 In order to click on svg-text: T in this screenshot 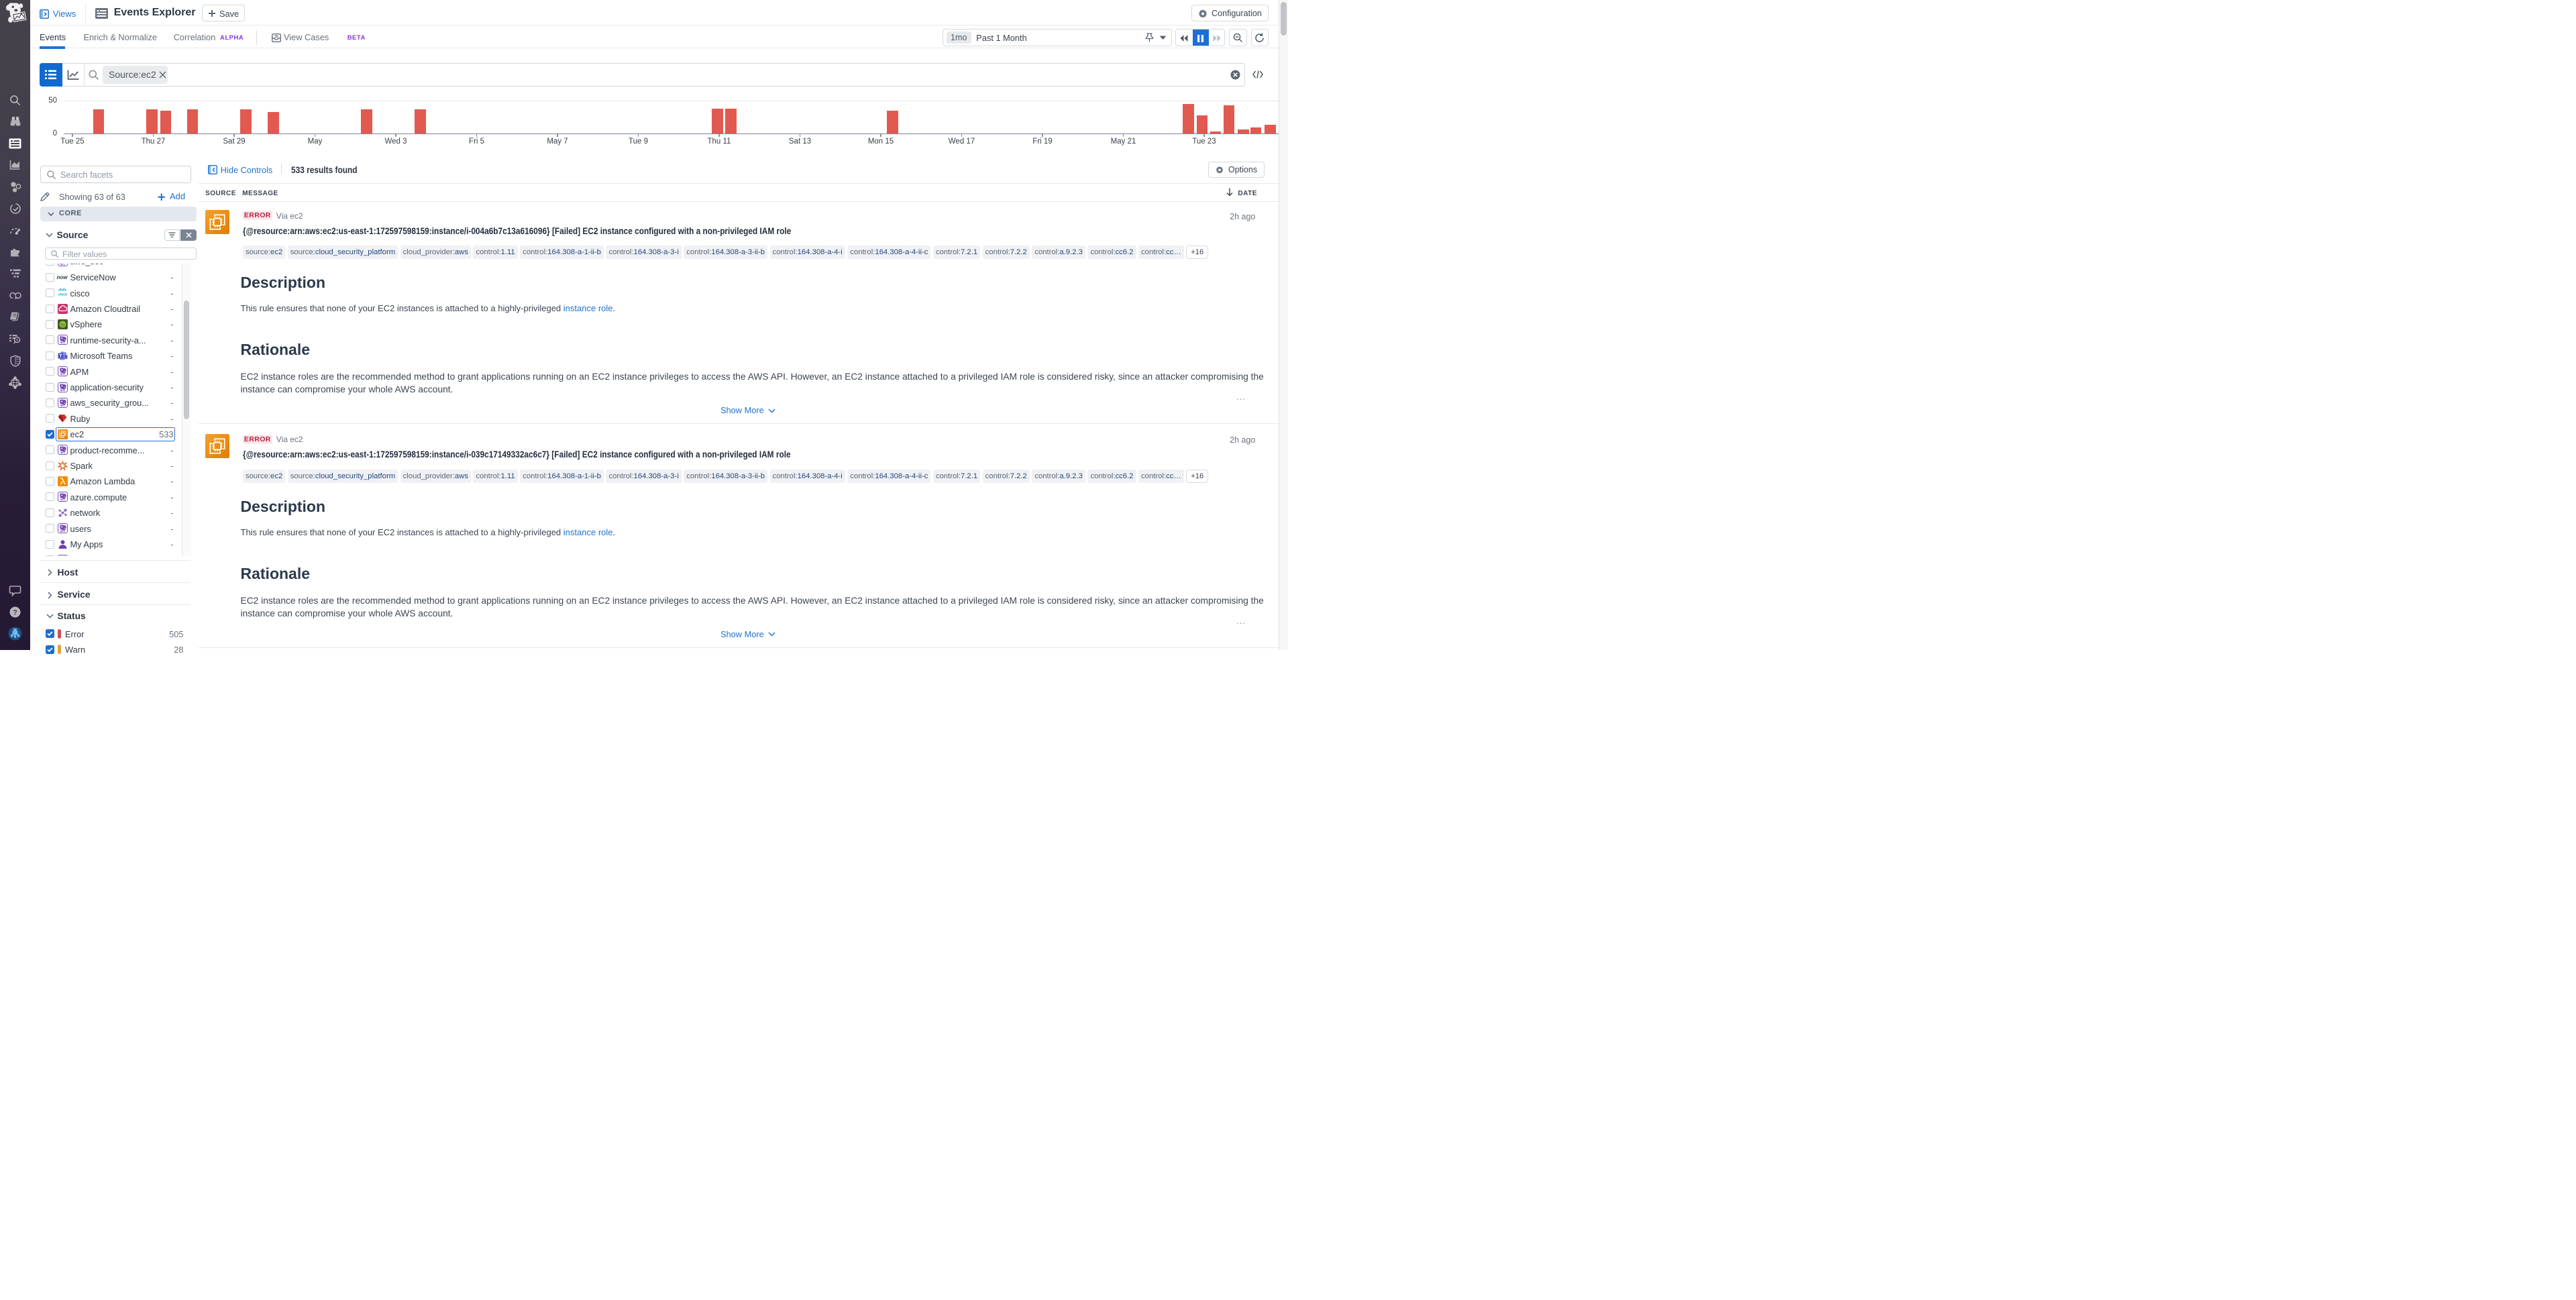, I will do `click(60, 356)`.